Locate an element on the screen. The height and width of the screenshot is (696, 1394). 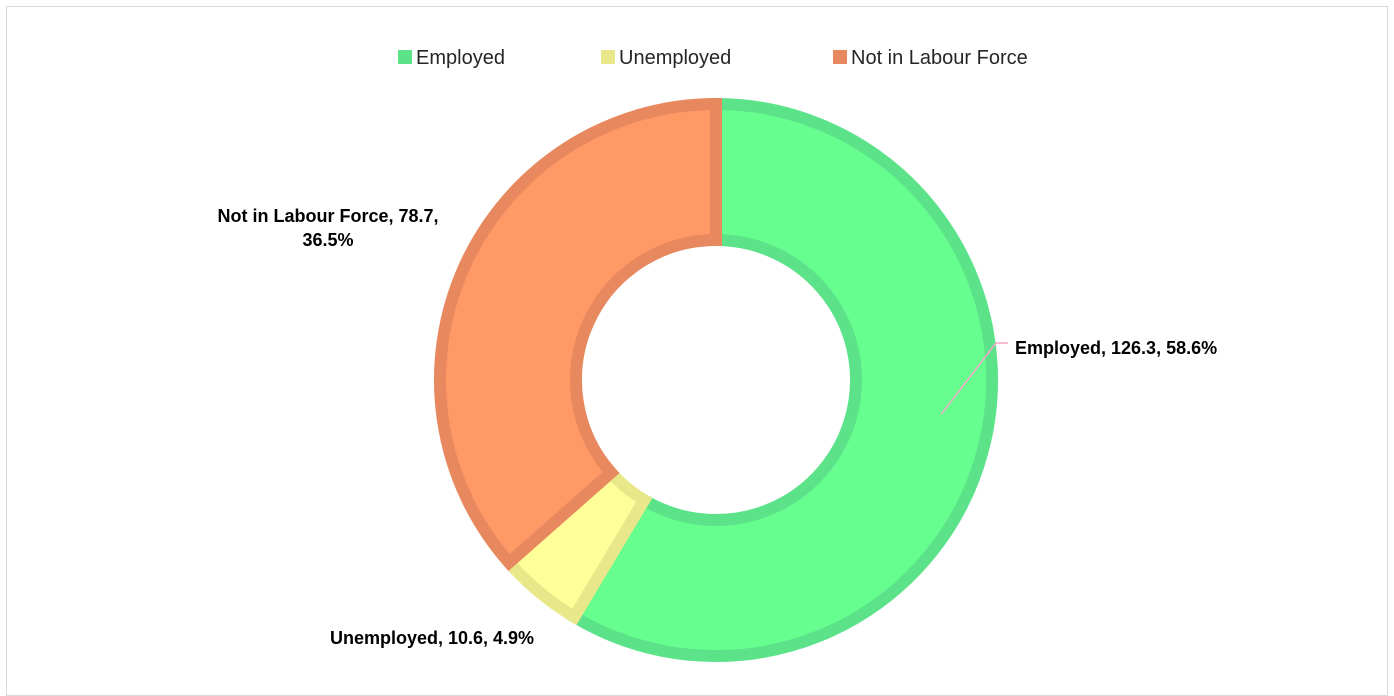
legend-item-not-in-labour-force: Not in Labour Force is located at coordinates (930, 58).